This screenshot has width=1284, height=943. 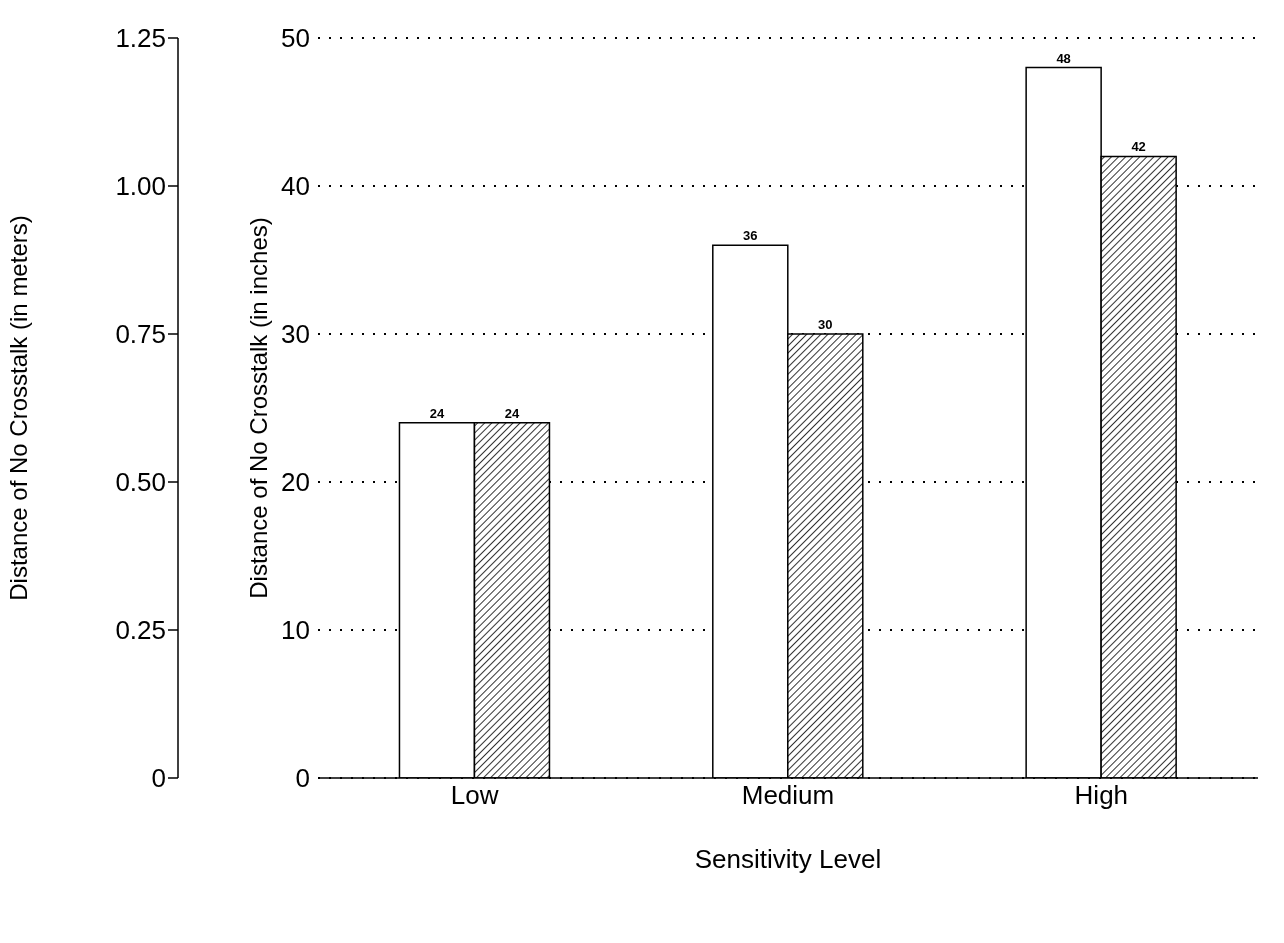 I want to click on x-axis-title: Sensitivity Level, so click(x=788, y=859).